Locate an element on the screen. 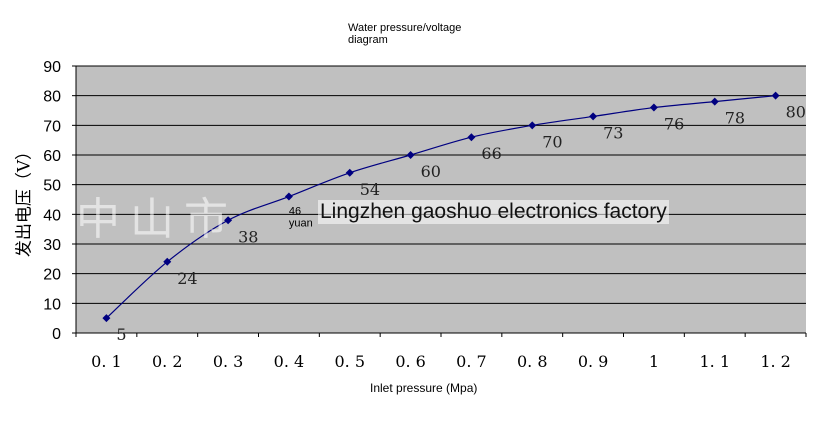 This screenshot has height=421, width=816. y-tick-labels: 0 10 20 30 40 50 60 70 80 90 is located at coordinates (52, 201).